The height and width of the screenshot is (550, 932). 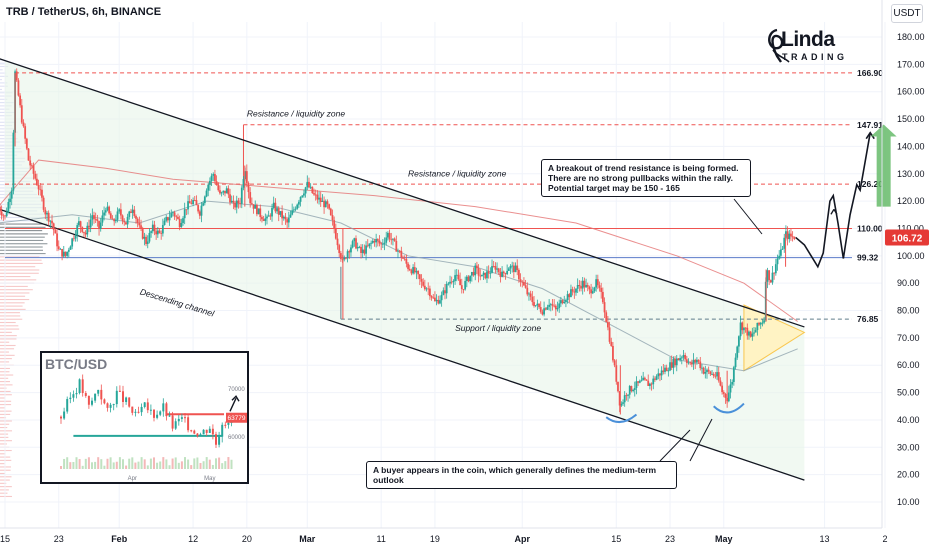 I want to click on x-tick-label: Feb, so click(x=119, y=539).